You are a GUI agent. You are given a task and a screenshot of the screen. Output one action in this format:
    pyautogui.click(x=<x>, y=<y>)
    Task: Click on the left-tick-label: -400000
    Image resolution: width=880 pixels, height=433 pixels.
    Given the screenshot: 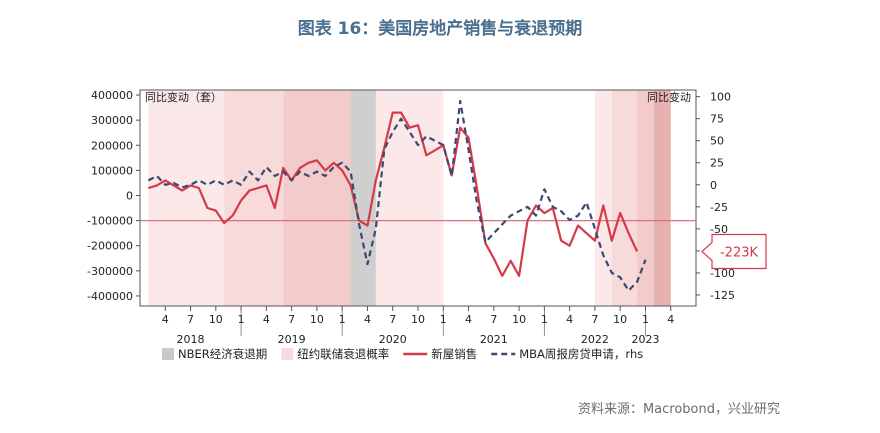 What is the action you would take?
    pyautogui.click(x=110, y=296)
    